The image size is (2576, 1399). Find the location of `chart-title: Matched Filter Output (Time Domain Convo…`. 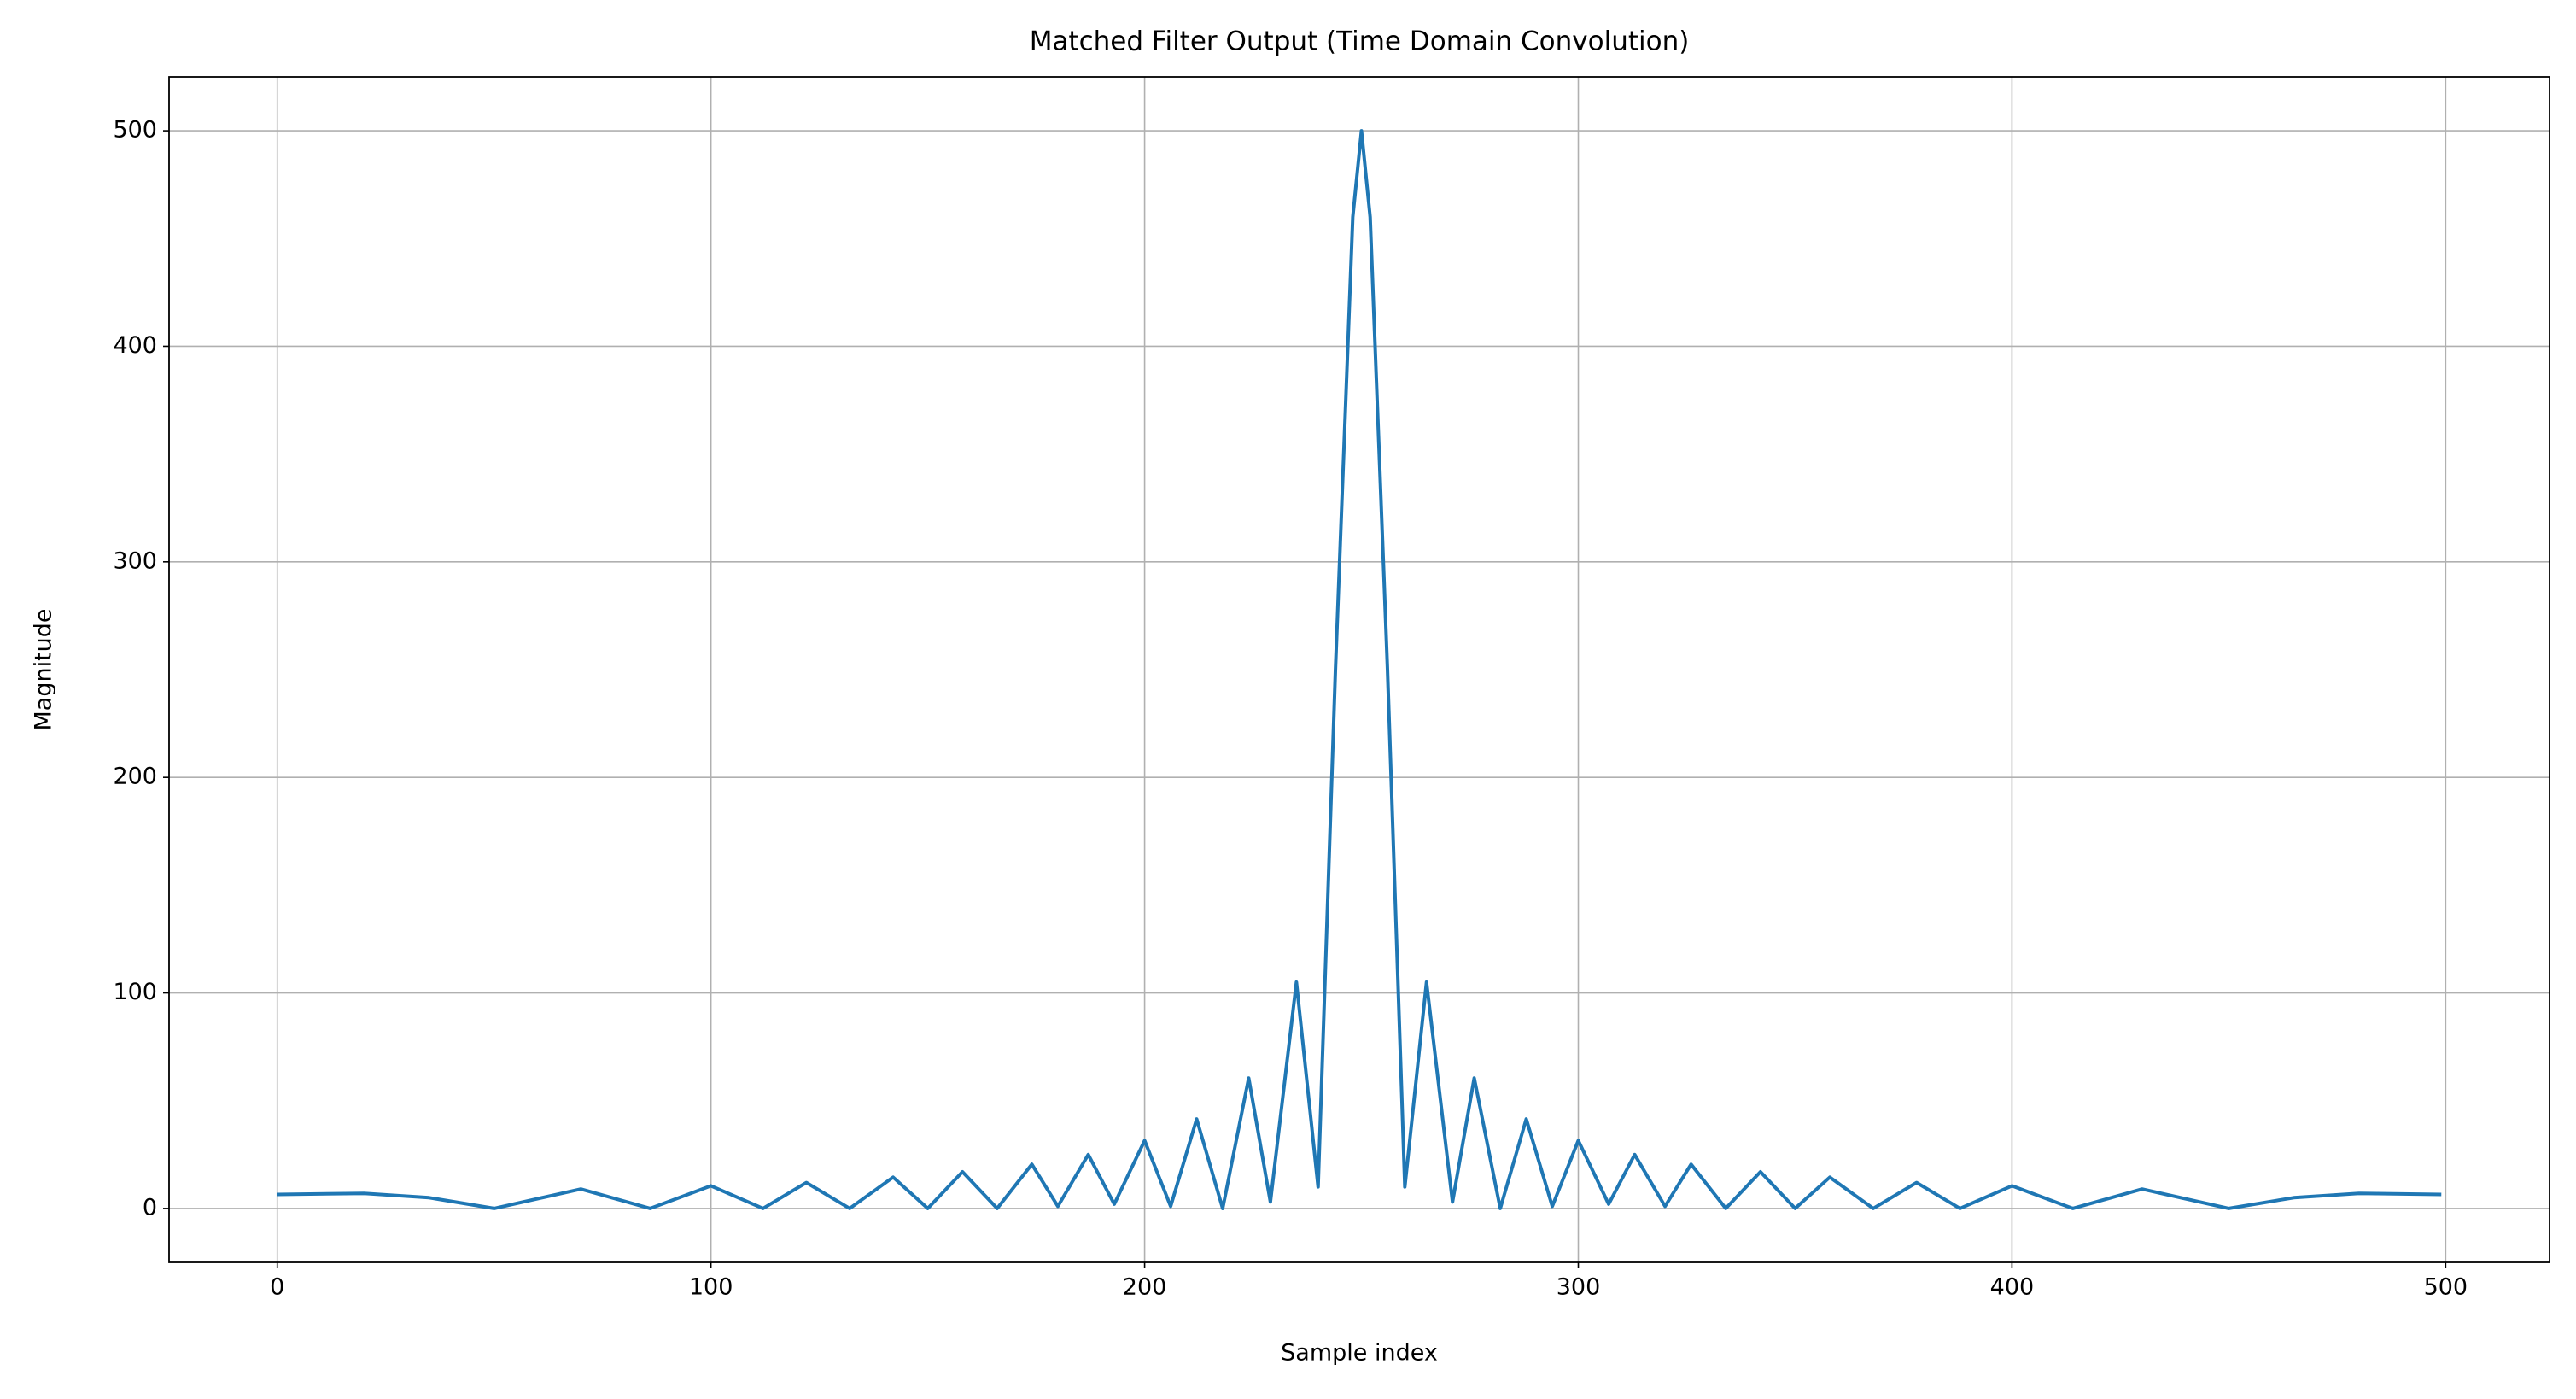

chart-title: Matched Filter Output (Time Domain Convo… is located at coordinates (1360, 41).